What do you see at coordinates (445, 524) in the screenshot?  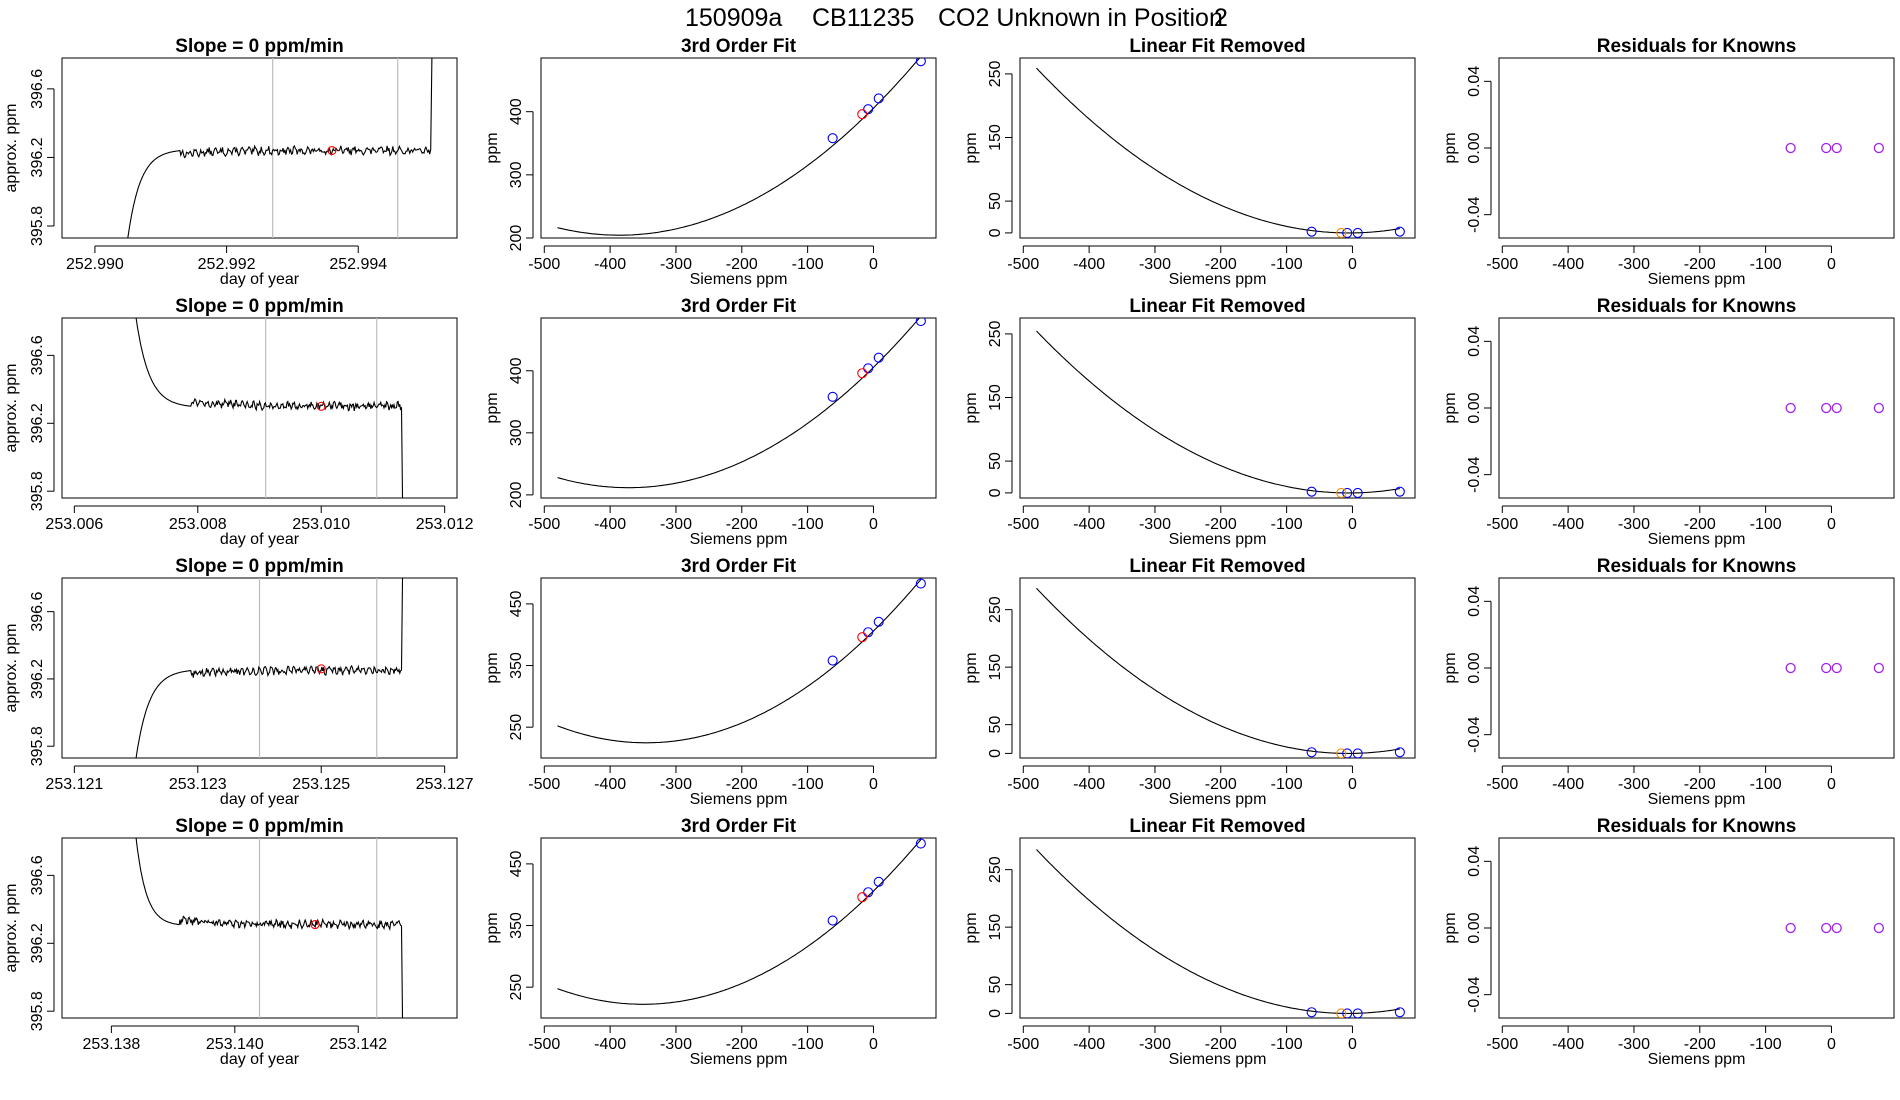 I see `x-tick-label: 253.012` at bounding box center [445, 524].